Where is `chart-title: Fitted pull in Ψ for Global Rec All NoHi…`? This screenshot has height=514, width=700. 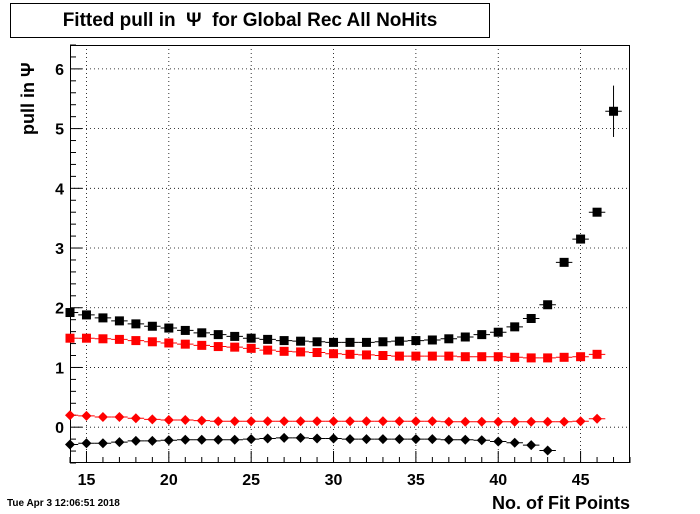 chart-title: Fitted pull in Ψ for Global Rec All NoHi… is located at coordinates (250, 20).